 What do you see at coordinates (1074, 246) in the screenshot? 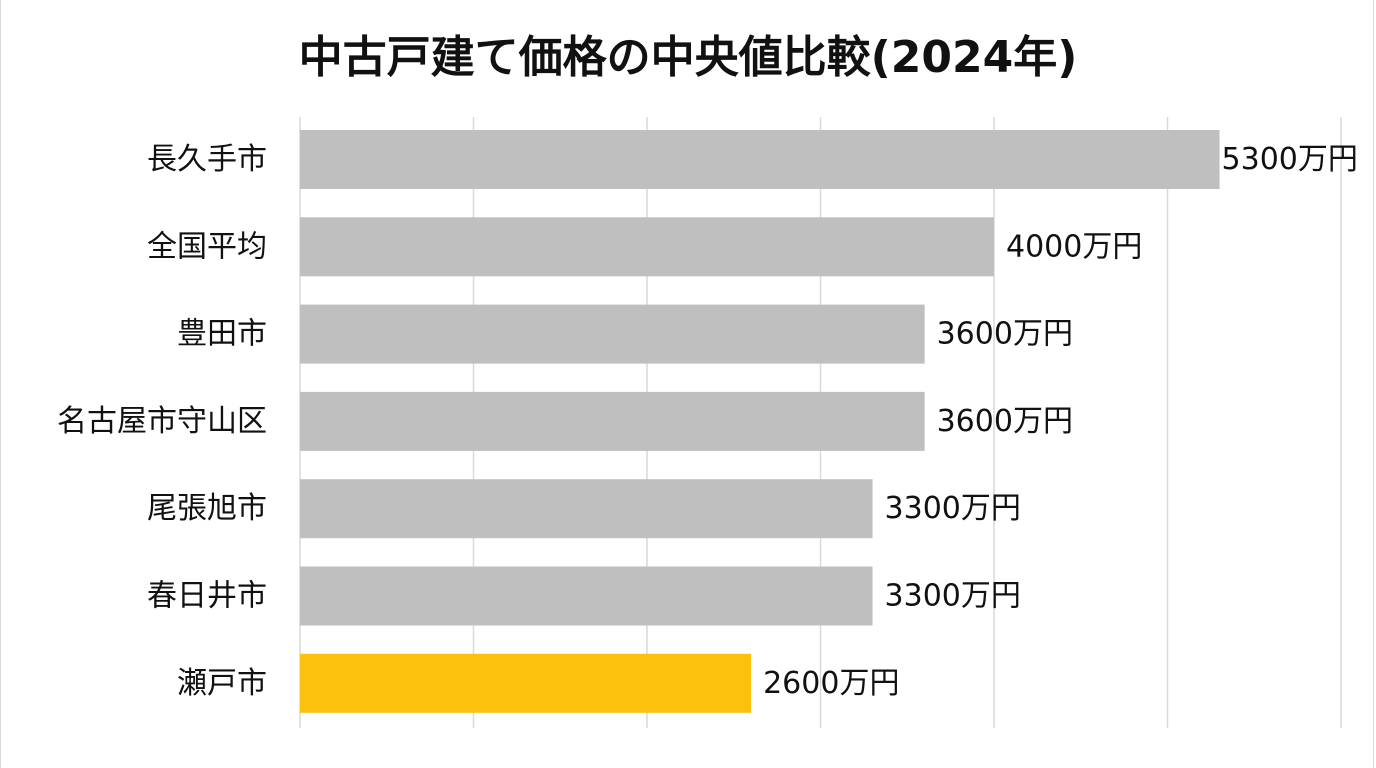
I see `value-label: 4000万円` at bounding box center [1074, 246].